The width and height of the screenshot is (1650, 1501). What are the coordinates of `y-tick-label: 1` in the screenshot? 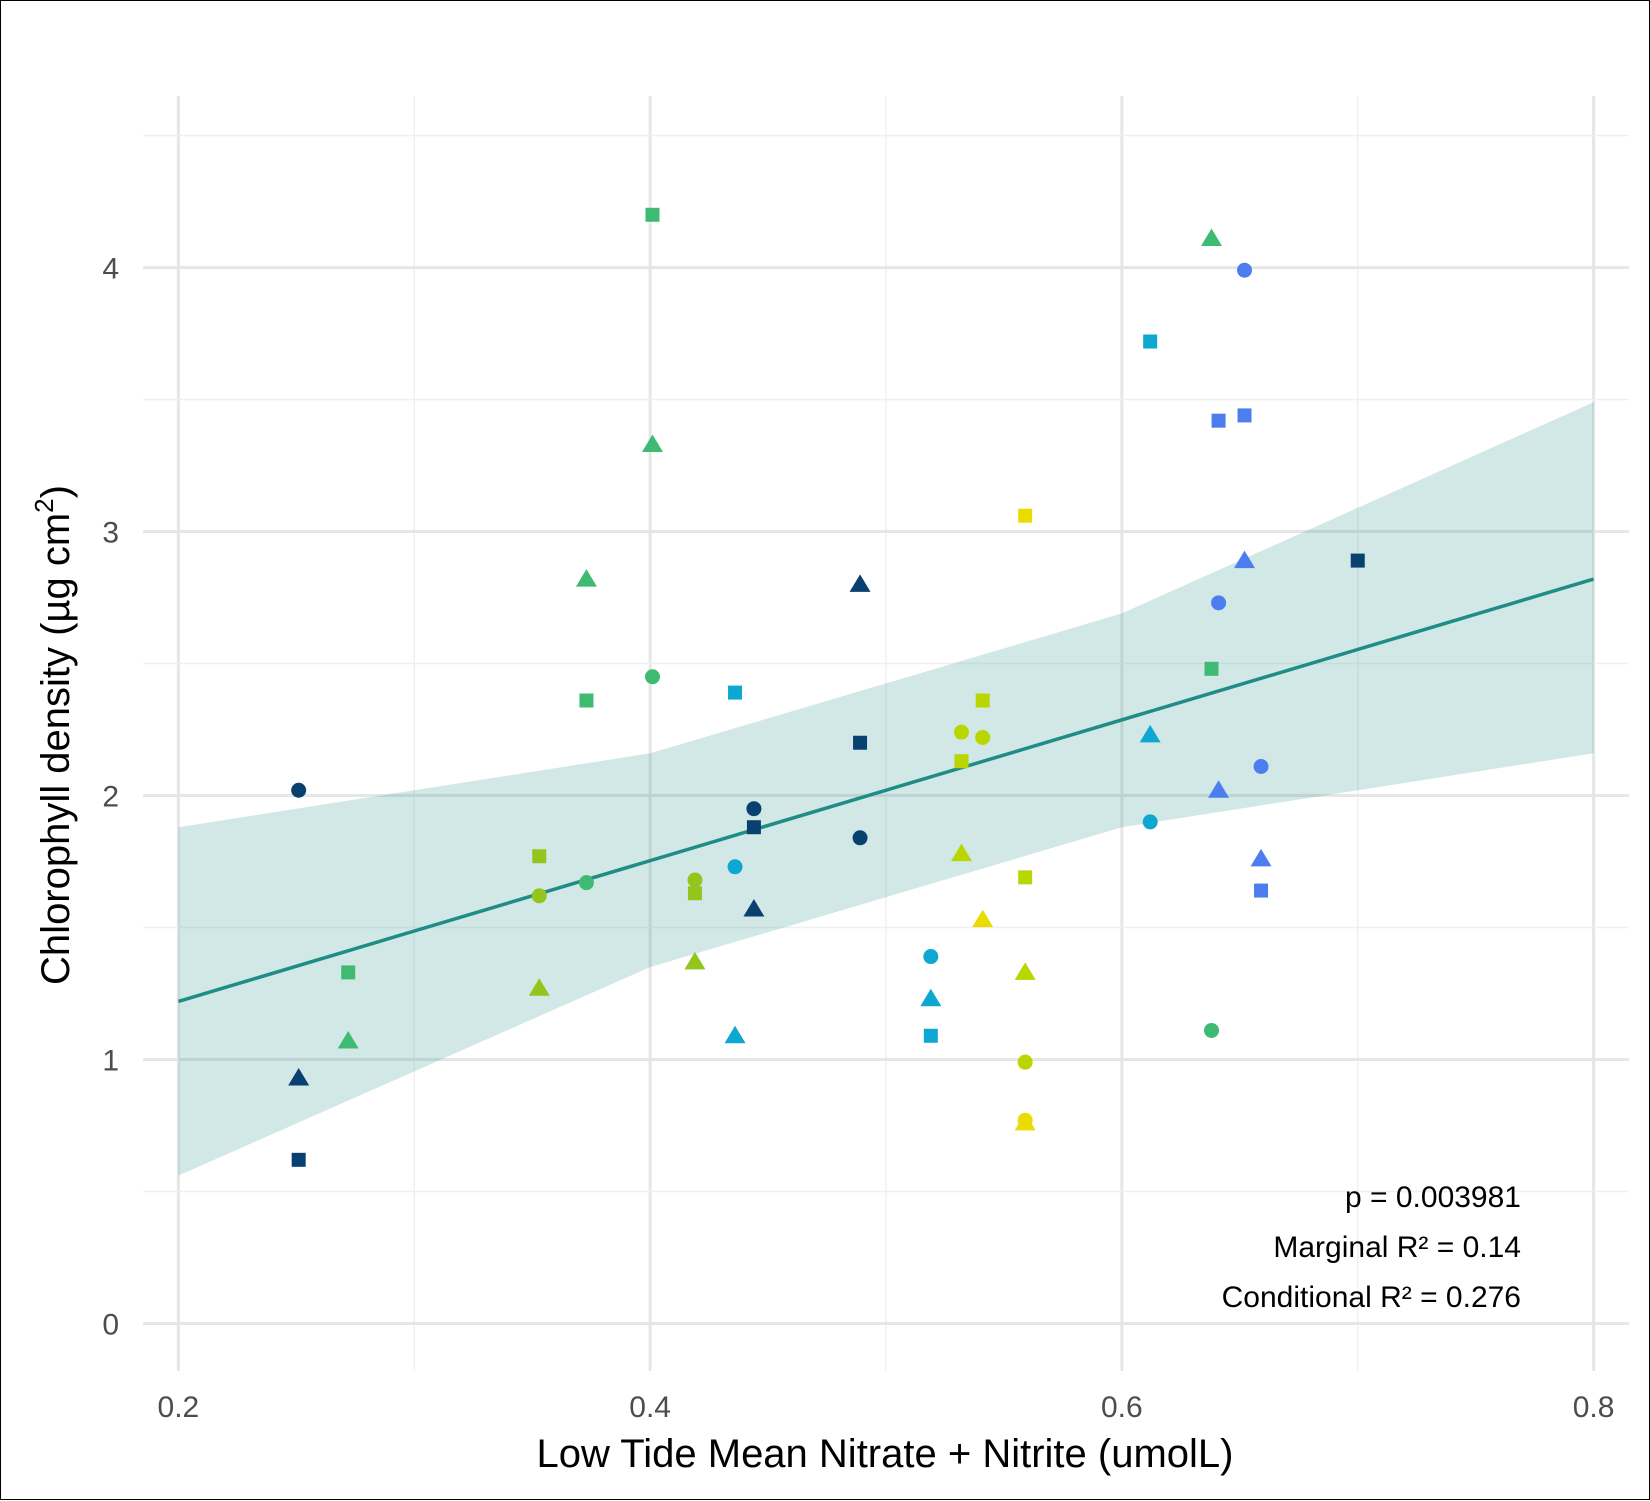 It's located at (110, 1061).